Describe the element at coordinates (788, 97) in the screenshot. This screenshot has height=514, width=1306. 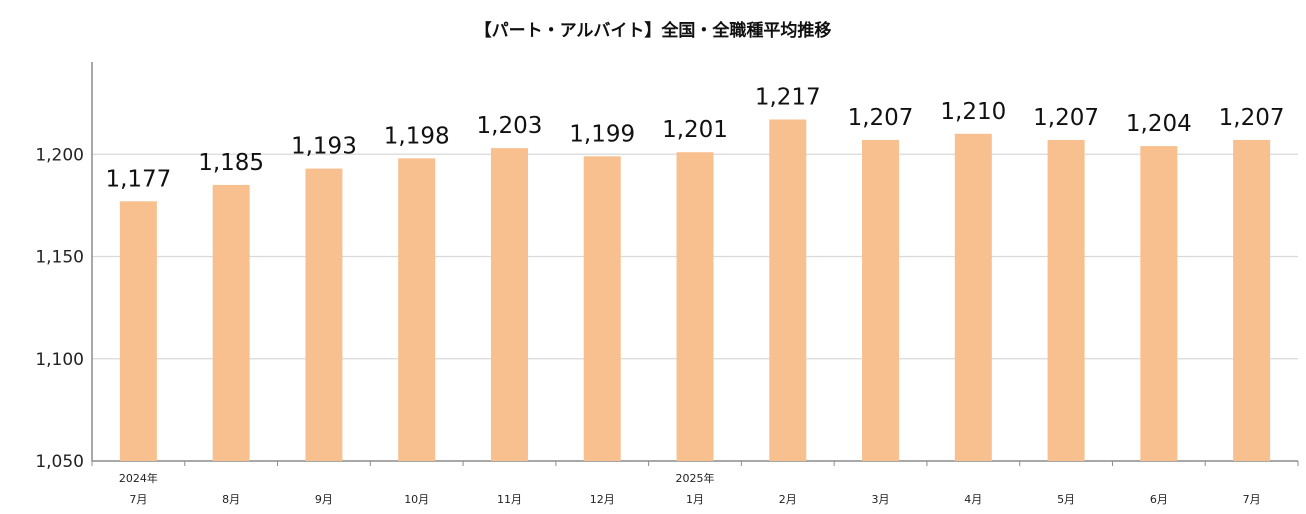
I see `data-label: 1,217` at that location.